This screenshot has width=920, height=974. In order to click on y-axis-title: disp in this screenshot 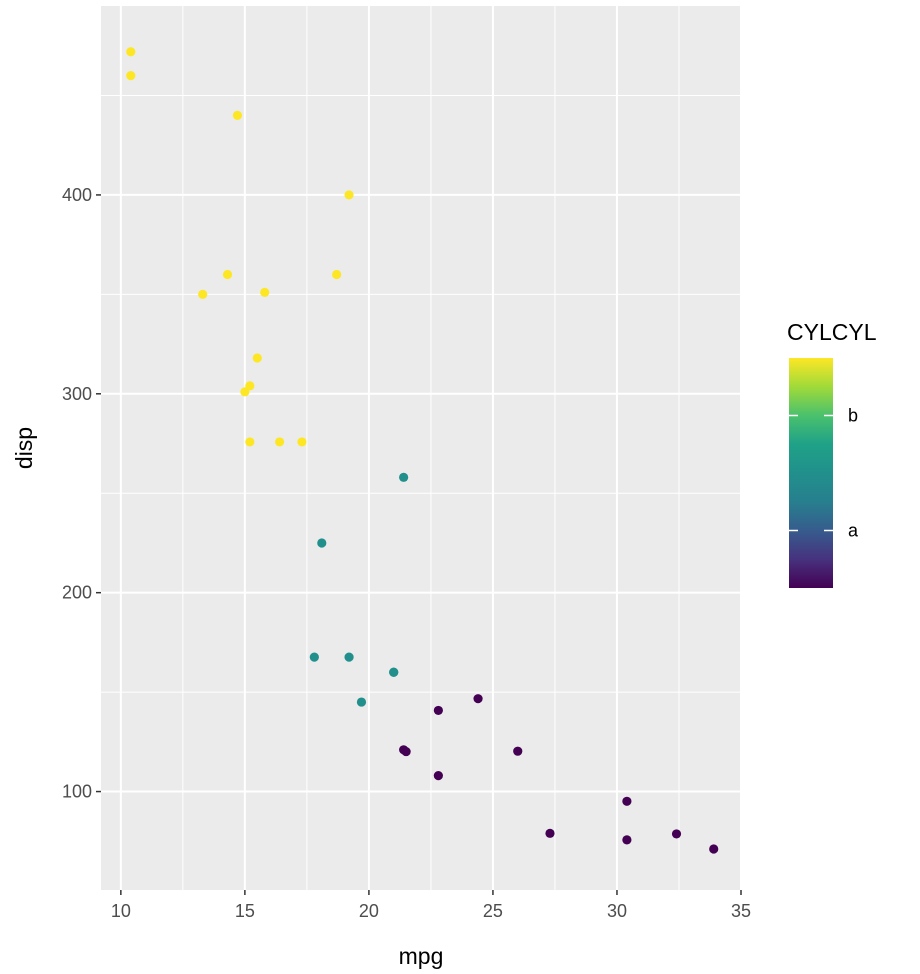, I will do `click(24, 448)`.